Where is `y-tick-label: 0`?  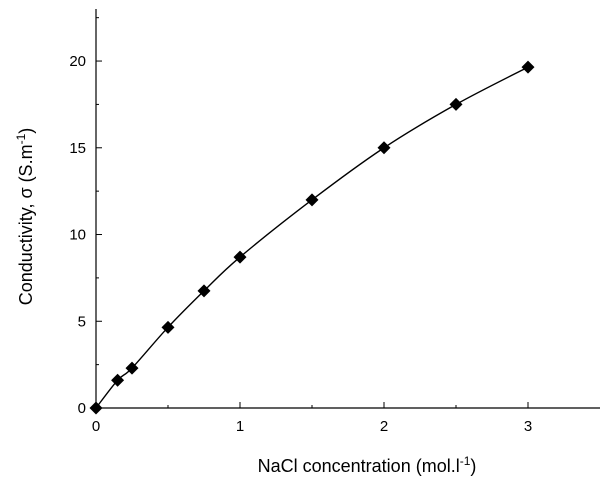
y-tick-label: 0 is located at coordinates (82, 408).